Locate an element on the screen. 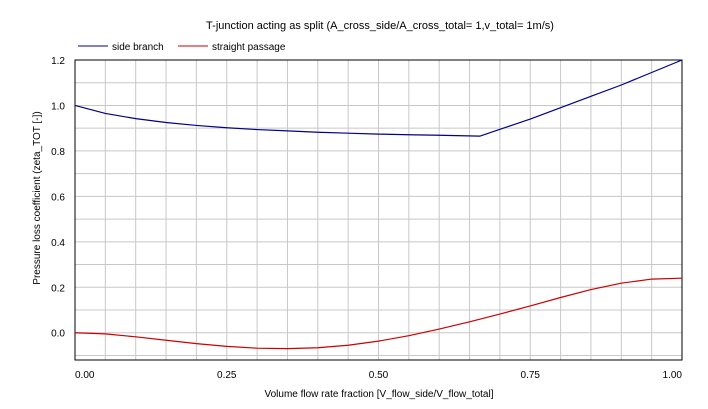 The height and width of the screenshot is (409, 708). y-tick-label: 1.2 is located at coordinates (58, 61).